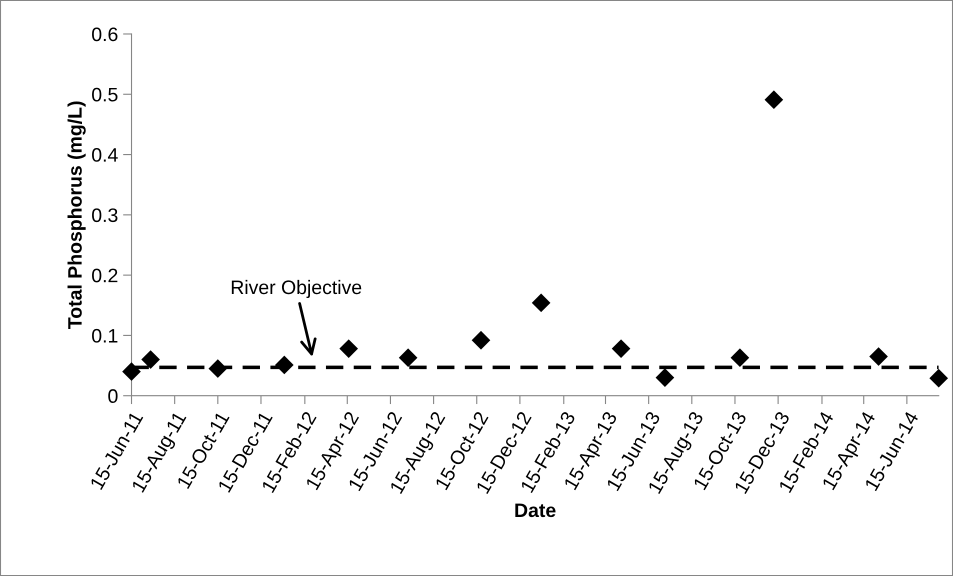  Describe the element at coordinates (113, 396) in the screenshot. I see `y-tick-label: 0` at that location.